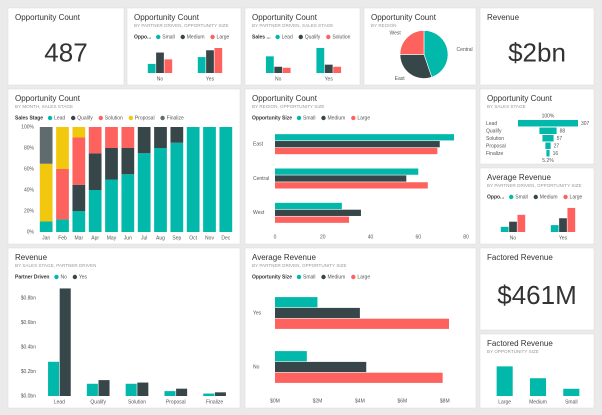 This screenshot has height=415, width=602. I want to click on pie-label: West, so click(395, 34).